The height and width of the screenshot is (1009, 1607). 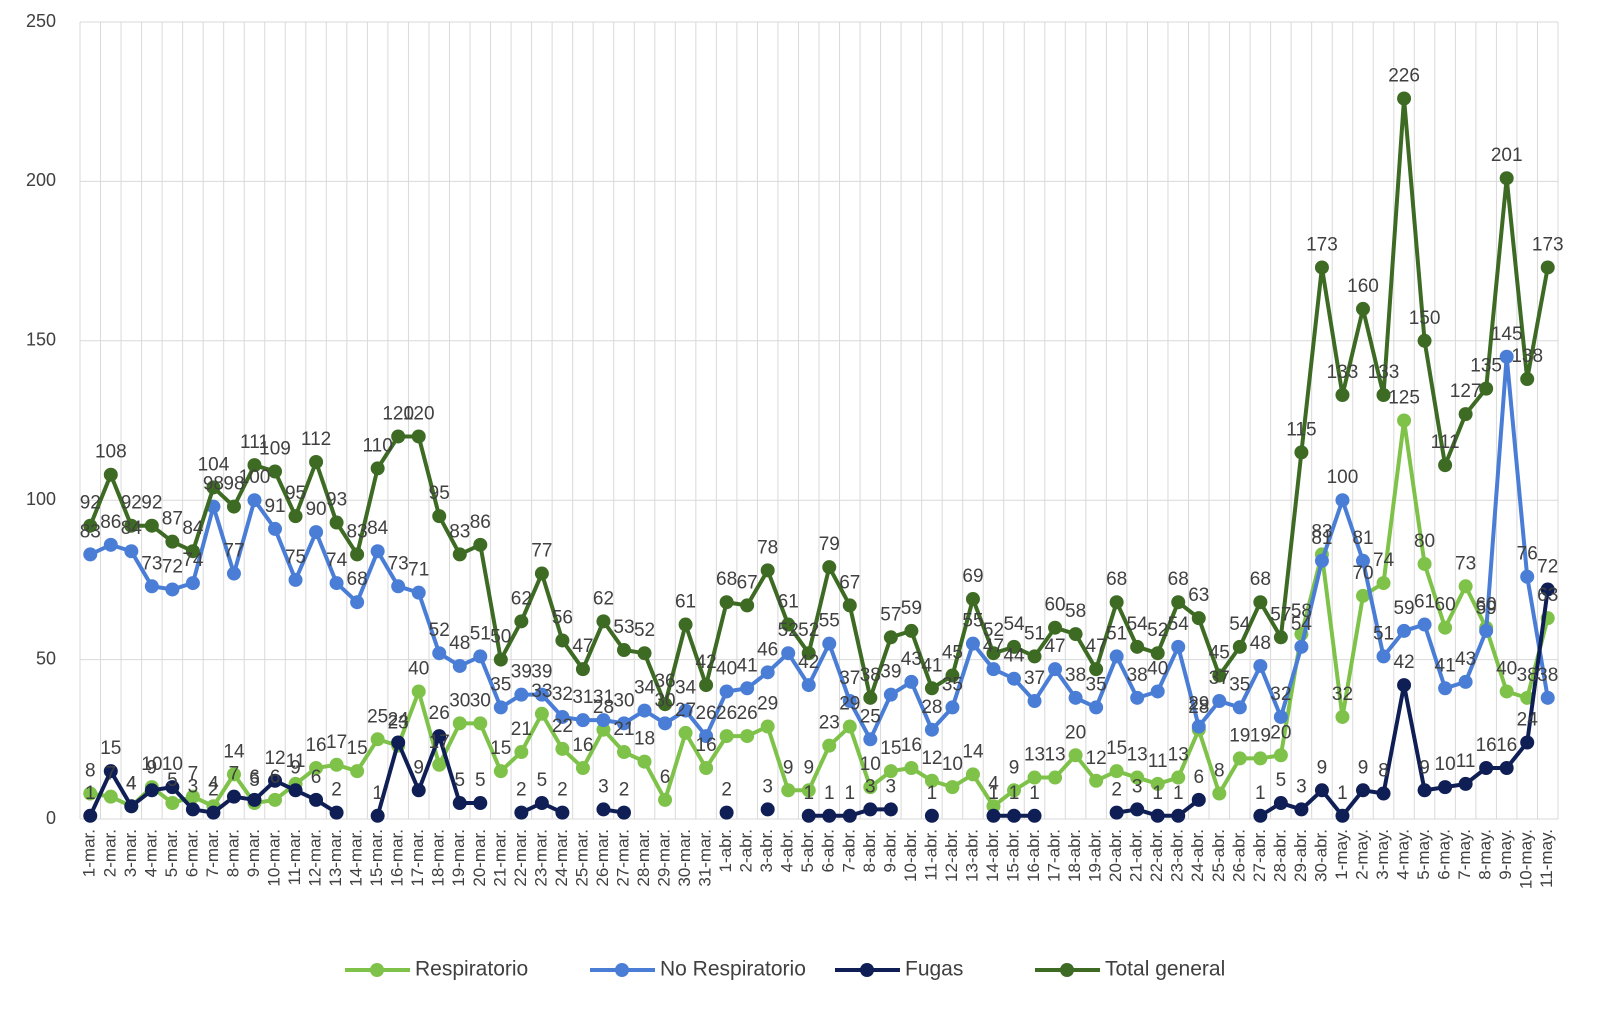 What do you see at coordinates (603, 707) in the screenshot?
I see `data-label: 28` at bounding box center [603, 707].